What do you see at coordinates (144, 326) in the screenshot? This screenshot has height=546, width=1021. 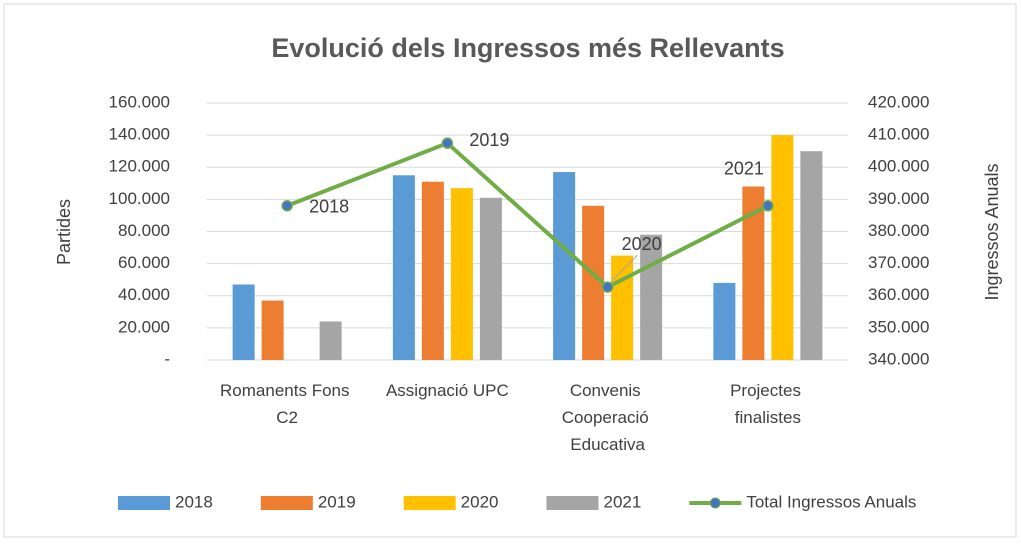 I see `y-tick-label: 20.000` at bounding box center [144, 326].